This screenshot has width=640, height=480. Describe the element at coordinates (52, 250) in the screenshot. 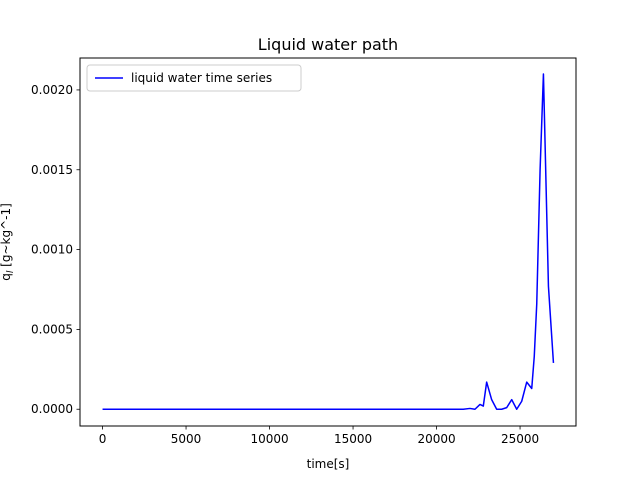

I see `y-tick-label: 0.0010` at that location.